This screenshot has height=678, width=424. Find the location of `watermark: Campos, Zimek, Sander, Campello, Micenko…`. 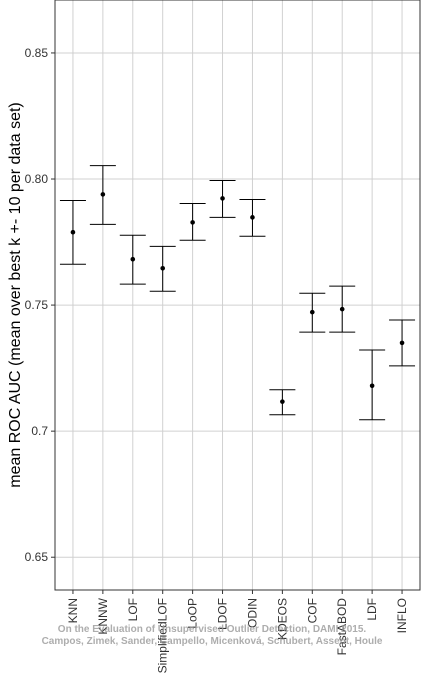

watermark: Campos, Zimek, Sander, Campello, Micenko… is located at coordinates (212, 641).